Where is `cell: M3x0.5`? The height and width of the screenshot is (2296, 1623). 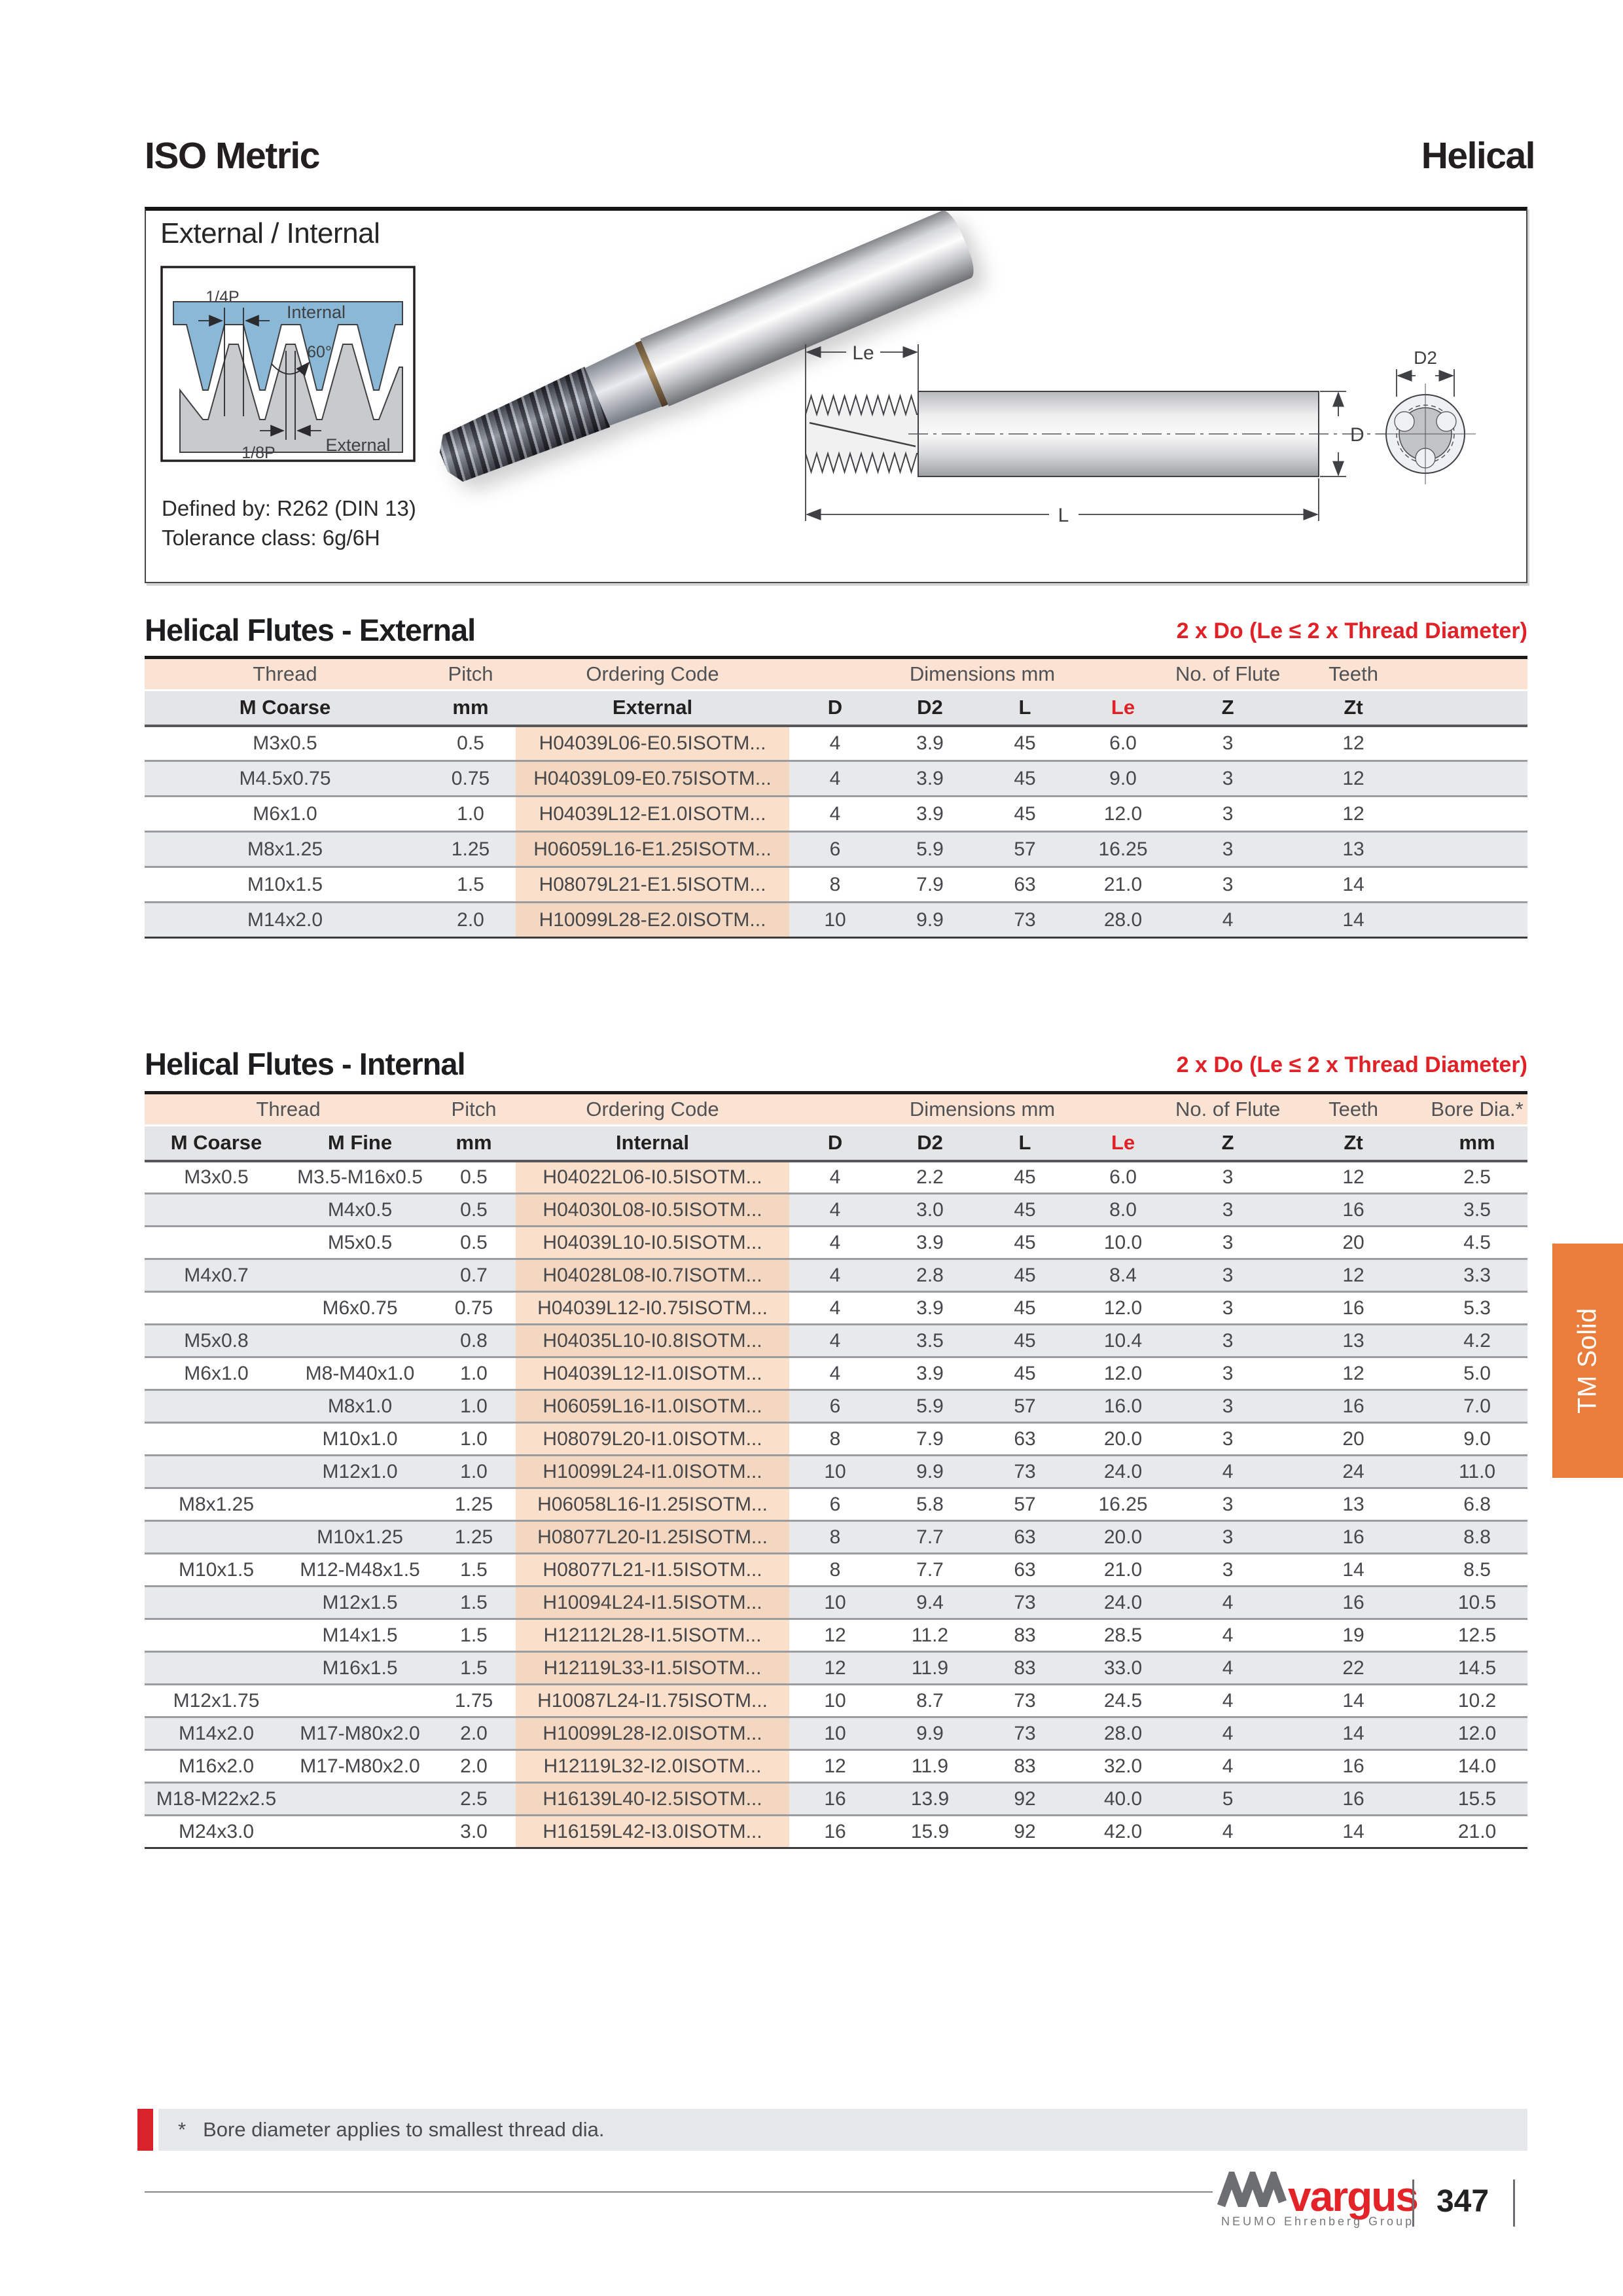 cell: M3x0.5 is located at coordinates (216, 1177).